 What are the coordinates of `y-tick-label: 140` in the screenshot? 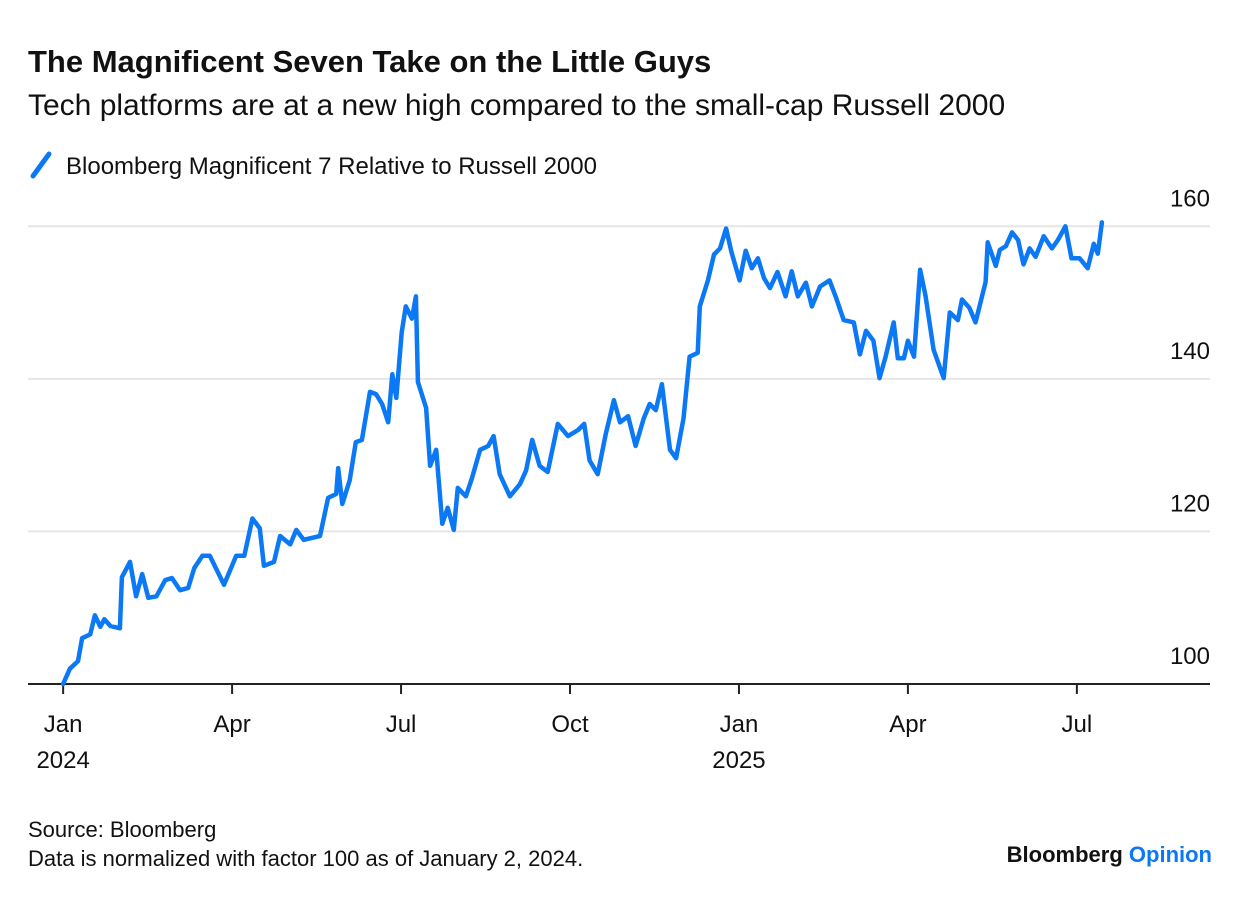 It's located at (1190, 351).